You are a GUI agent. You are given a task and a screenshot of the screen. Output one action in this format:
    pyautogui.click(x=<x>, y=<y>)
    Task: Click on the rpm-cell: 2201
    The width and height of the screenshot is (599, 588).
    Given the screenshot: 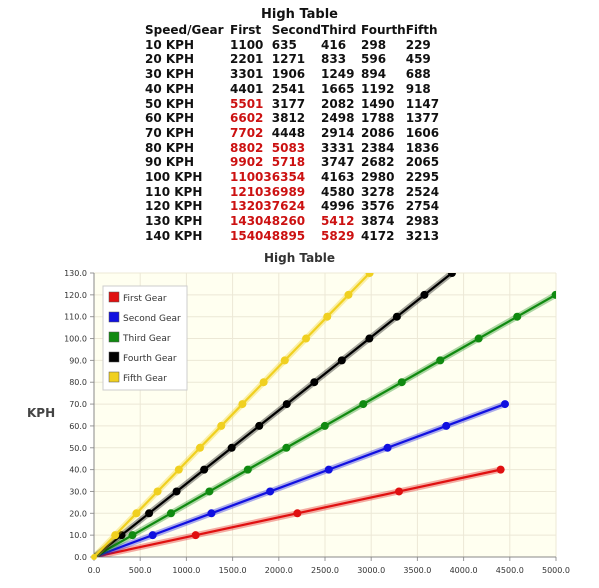 What is the action you would take?
    pyautogui.click(x=247, y=59)
    